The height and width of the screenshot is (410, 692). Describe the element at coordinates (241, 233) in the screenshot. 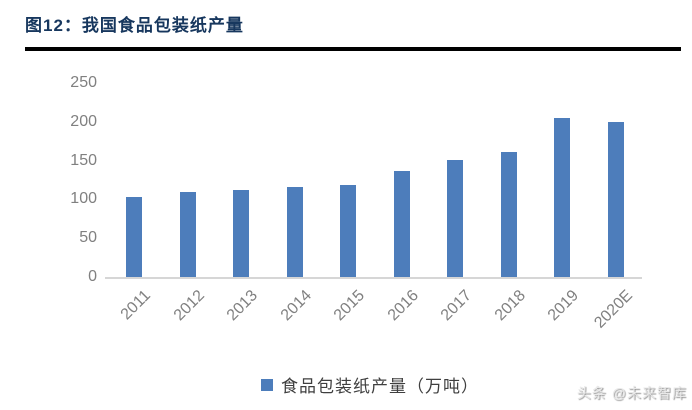

I see `bar-2013` at that location.